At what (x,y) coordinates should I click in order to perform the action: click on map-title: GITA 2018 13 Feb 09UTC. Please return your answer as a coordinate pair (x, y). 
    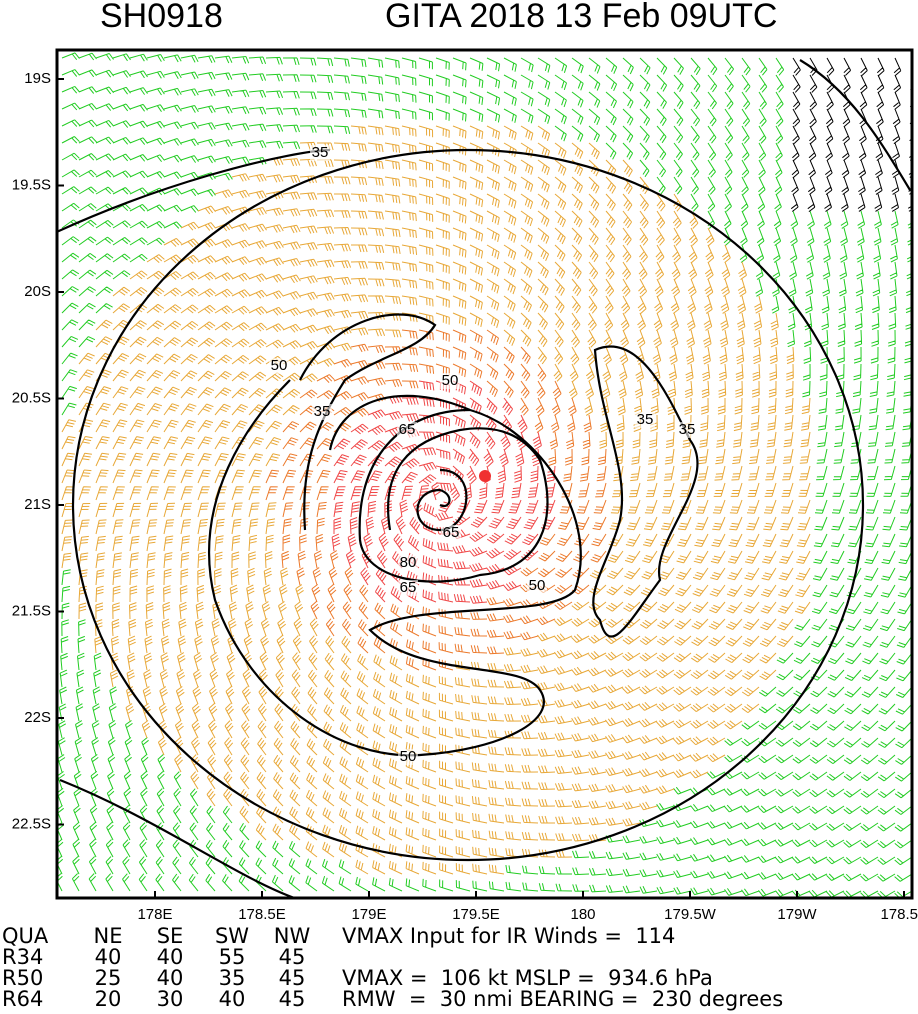
    Looking at the image, I should click on (581, 17).